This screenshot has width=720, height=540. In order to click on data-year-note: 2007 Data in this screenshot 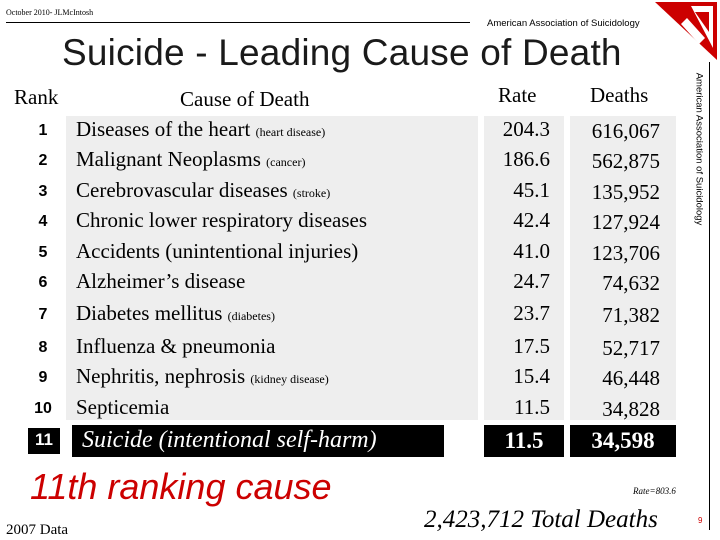, I will do `click(37, 530)`.